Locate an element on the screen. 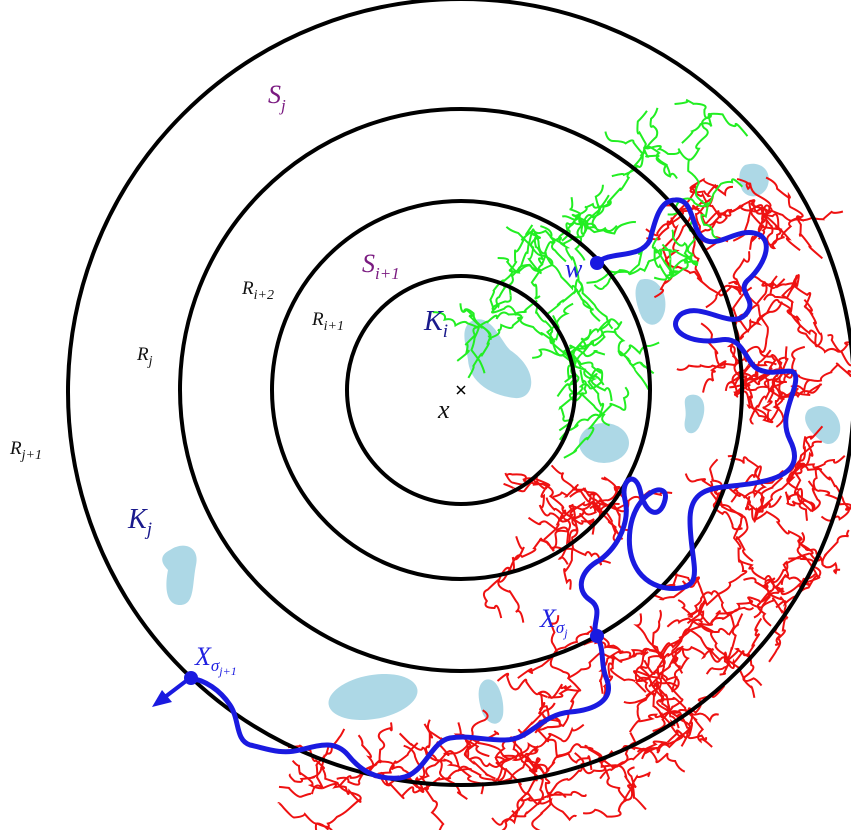  label: Xσj+1 is located at coordinates (215, 660).